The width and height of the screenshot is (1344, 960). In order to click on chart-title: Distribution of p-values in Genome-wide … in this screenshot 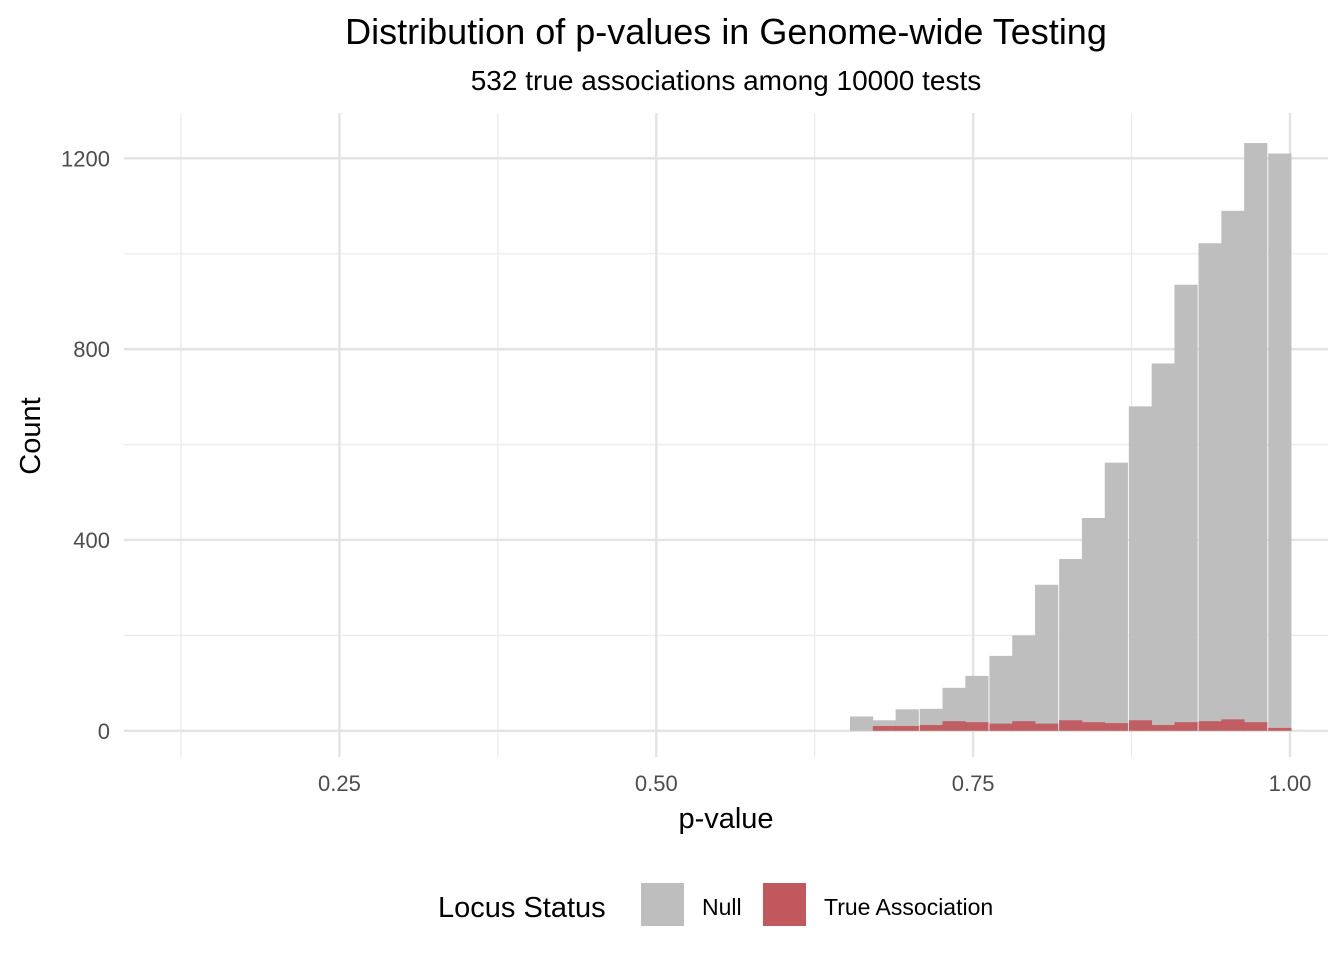, I will do `click(726, 31)`.